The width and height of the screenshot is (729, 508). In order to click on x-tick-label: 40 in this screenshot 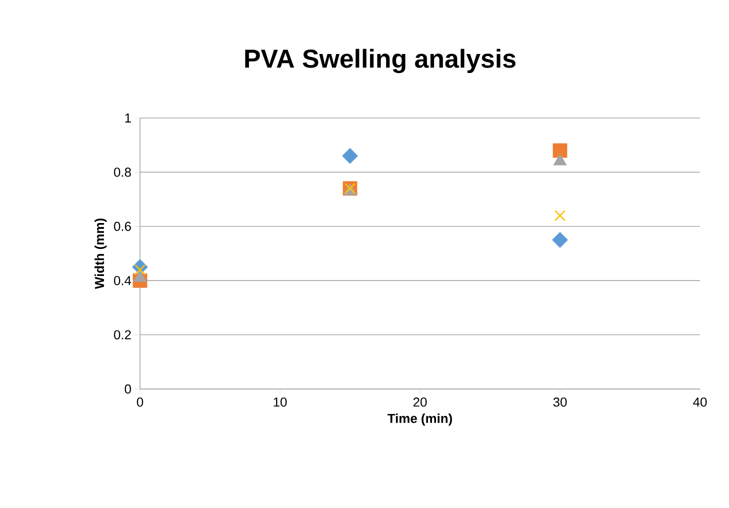, I will do `click(700, 402)`.